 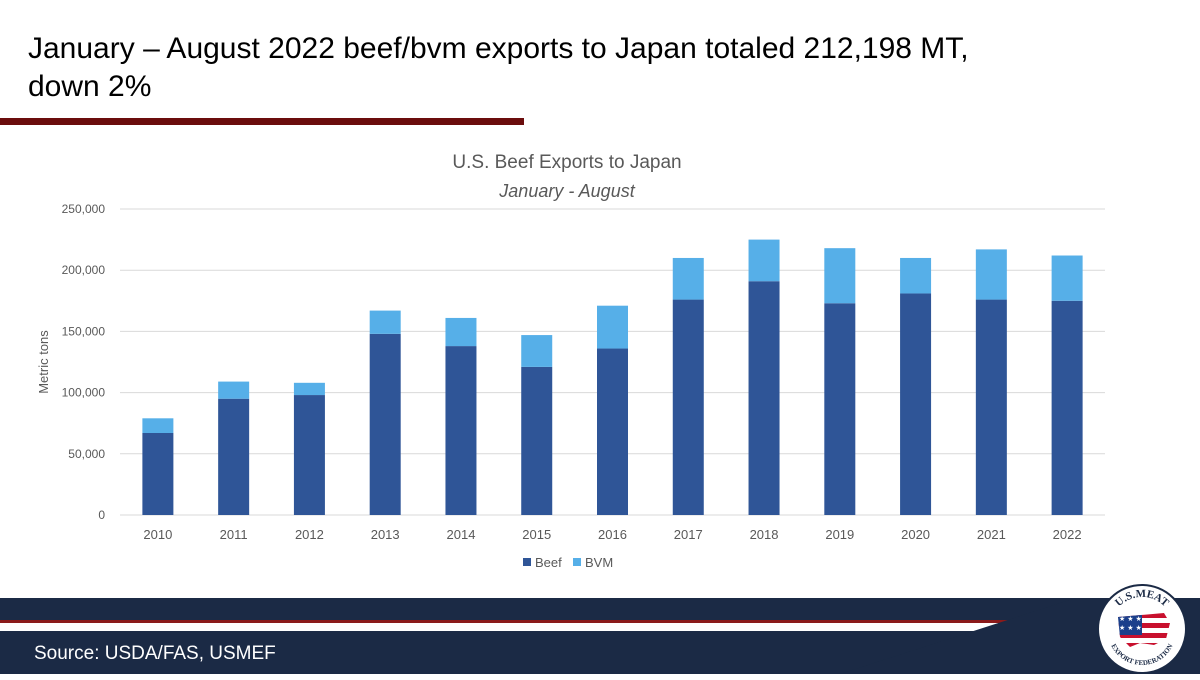 I want to click on bar-beef-2010, so click(x=158, y=473).